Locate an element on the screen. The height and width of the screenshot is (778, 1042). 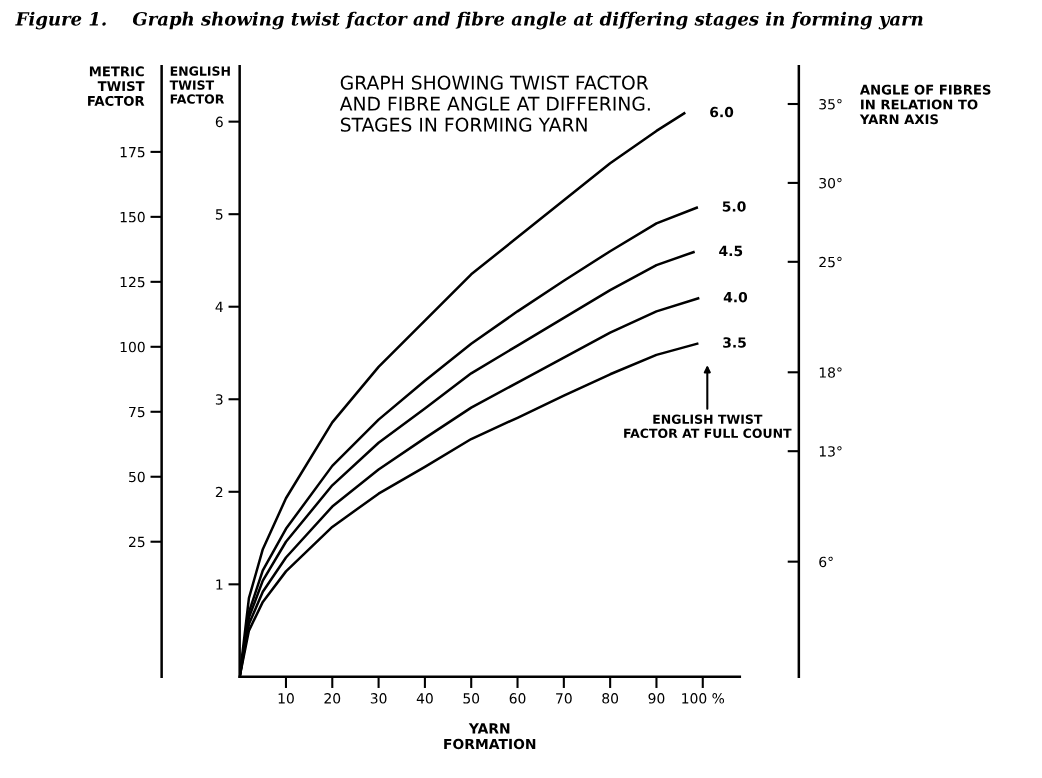
x-tick-label: 100 % is located at coordinates (703, 698).